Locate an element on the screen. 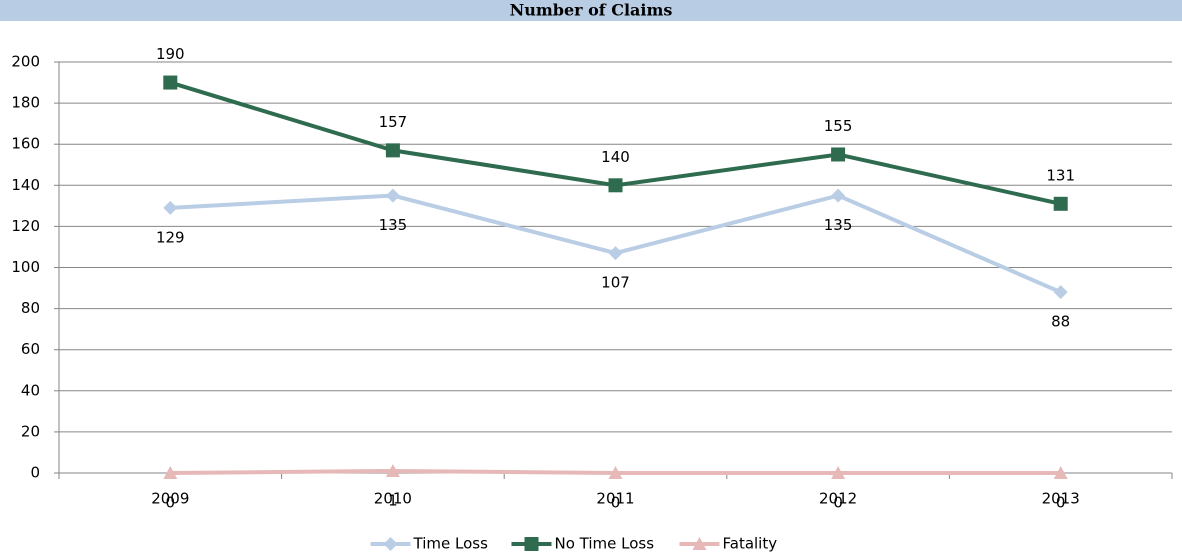 This screenshot has width=1182, height=557. y-tick-label: 120 is located at coordinates (25, 226).